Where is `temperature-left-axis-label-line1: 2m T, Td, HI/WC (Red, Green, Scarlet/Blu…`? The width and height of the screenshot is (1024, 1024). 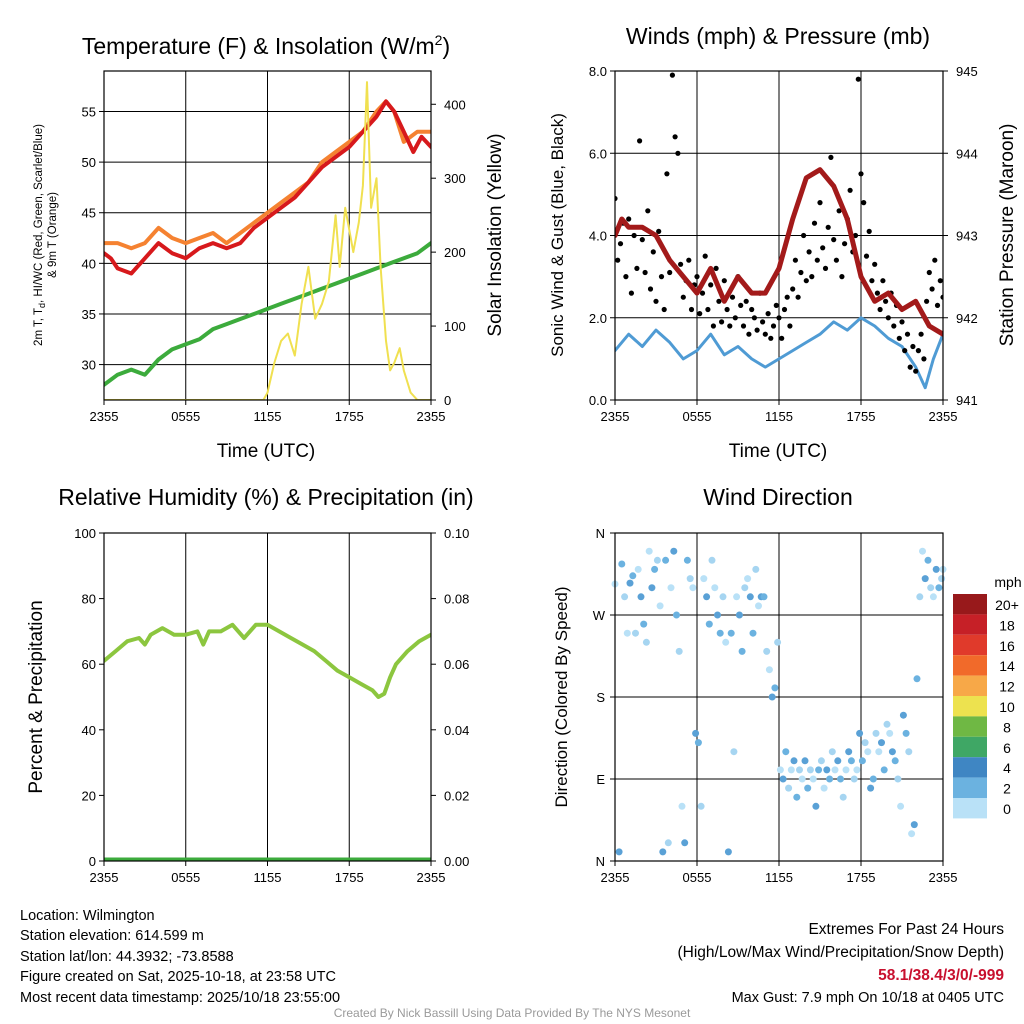
temperature-left-axis-label-line1: 2m T, Td, HI/WC (Red, Green, Scarlet/Blu… is located at coordinates (40, 235).